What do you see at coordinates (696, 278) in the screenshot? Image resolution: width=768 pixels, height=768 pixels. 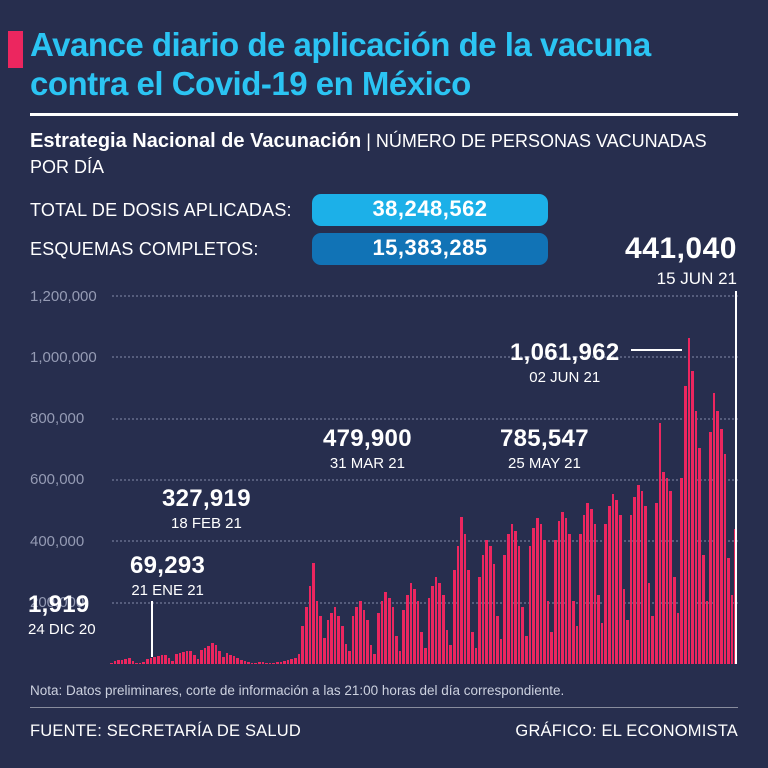 I see `latest-value-date: 15 JUN 21` at bounding box center [696, 278].